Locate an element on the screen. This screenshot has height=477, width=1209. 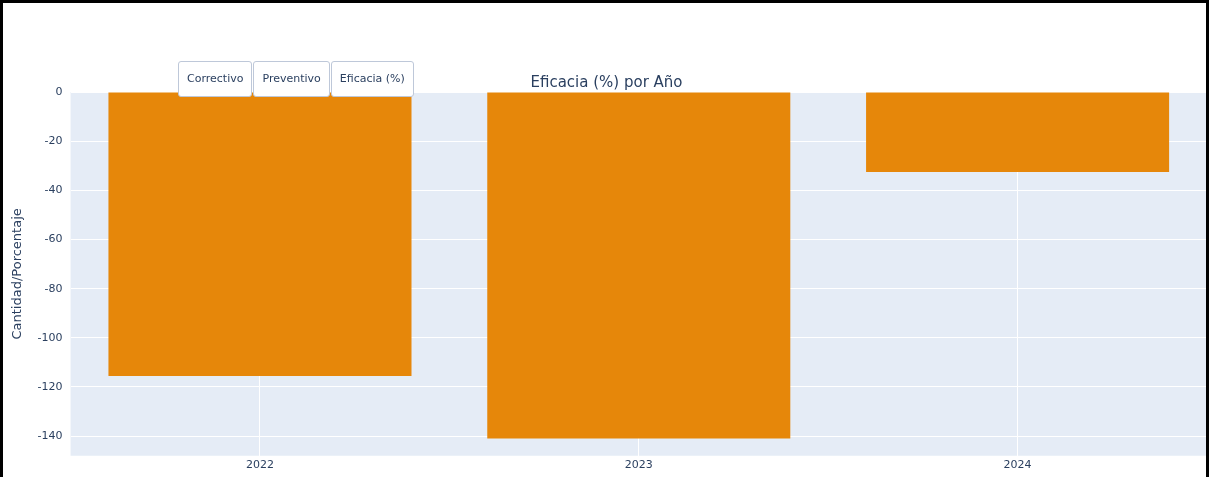
text: Preventivo is located at coordinates (291, 79).